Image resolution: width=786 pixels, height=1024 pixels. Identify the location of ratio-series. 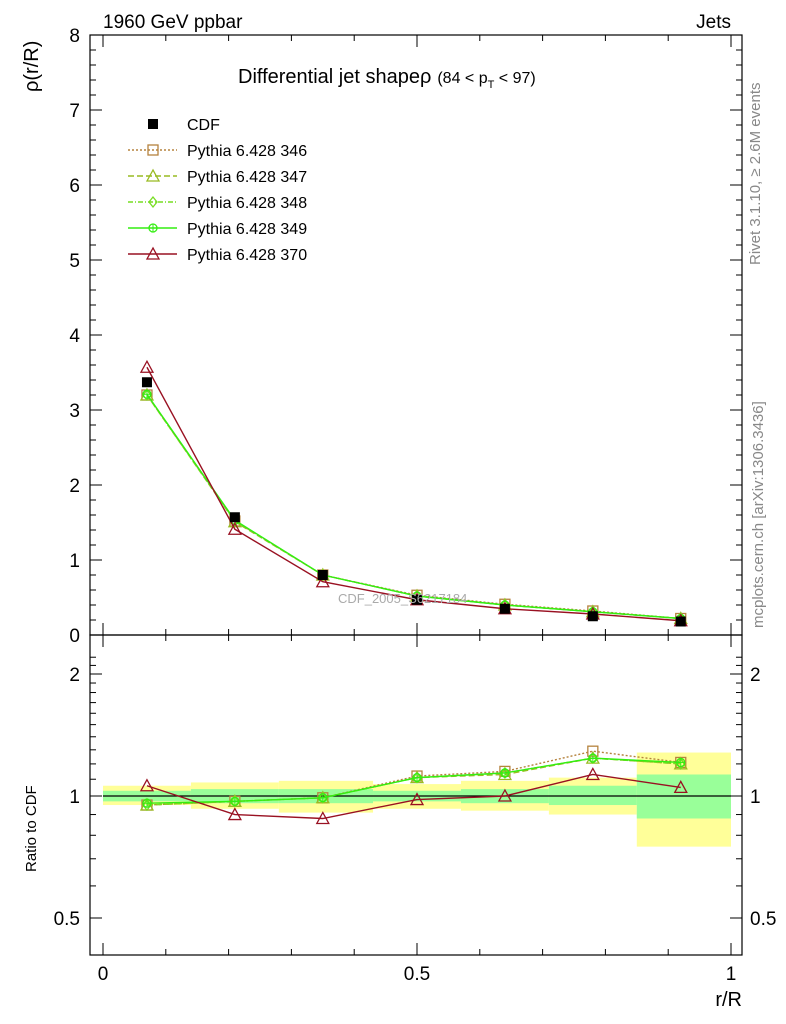
(413, 785).